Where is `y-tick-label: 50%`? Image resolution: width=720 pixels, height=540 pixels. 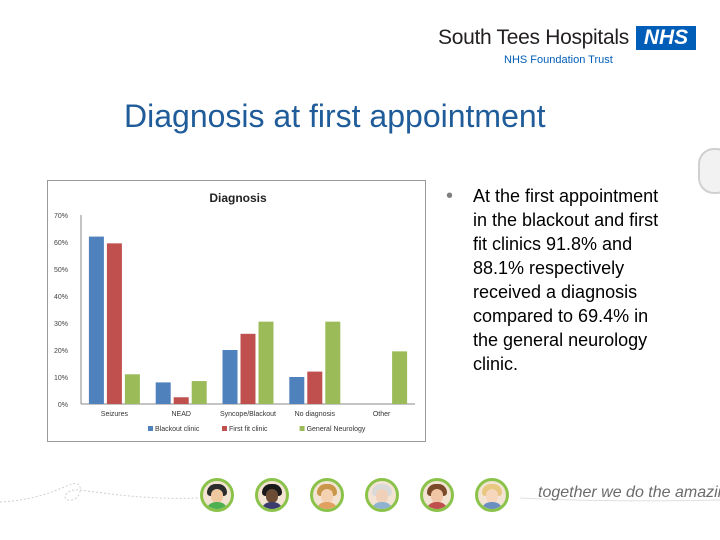 y-tick-label: 50% is located at coordinates (61, 270).